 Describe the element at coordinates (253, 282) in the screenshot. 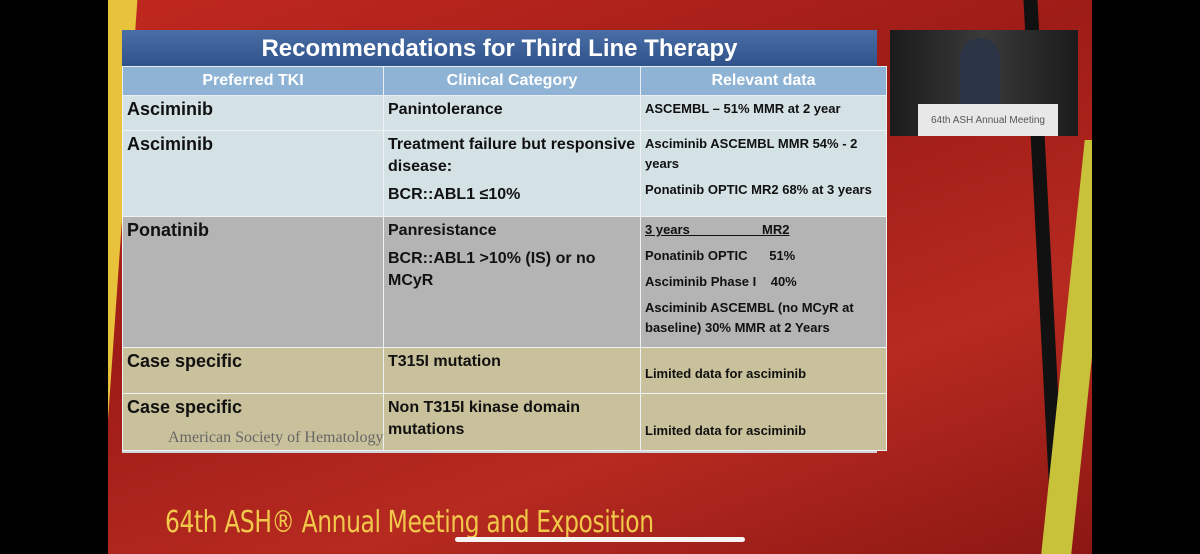

I see `table-cell: Ponatinib` at that location.